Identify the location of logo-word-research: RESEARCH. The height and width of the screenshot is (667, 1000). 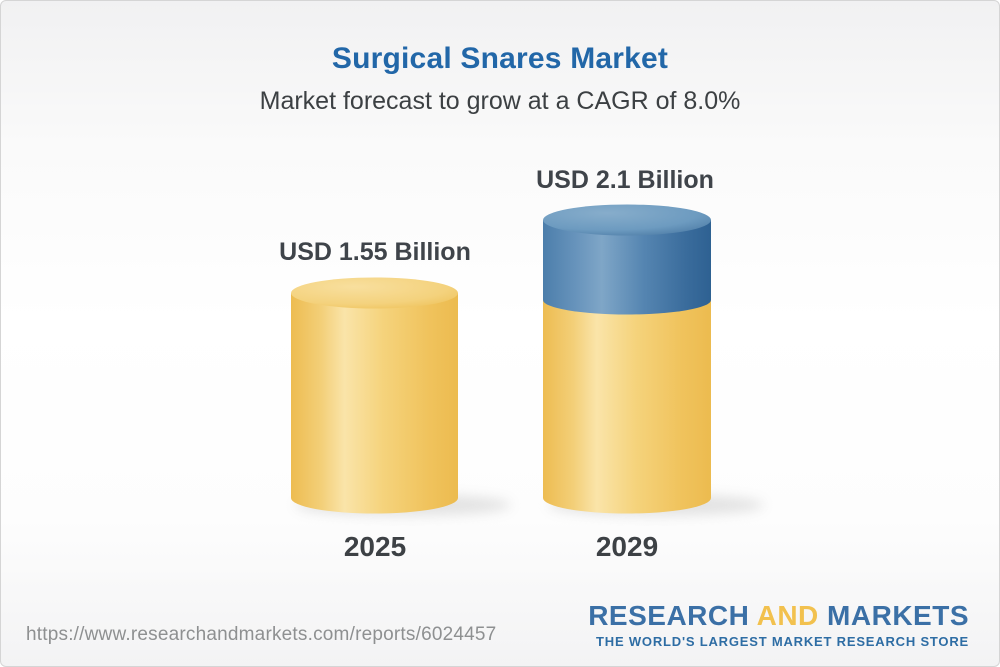
(669, 615).